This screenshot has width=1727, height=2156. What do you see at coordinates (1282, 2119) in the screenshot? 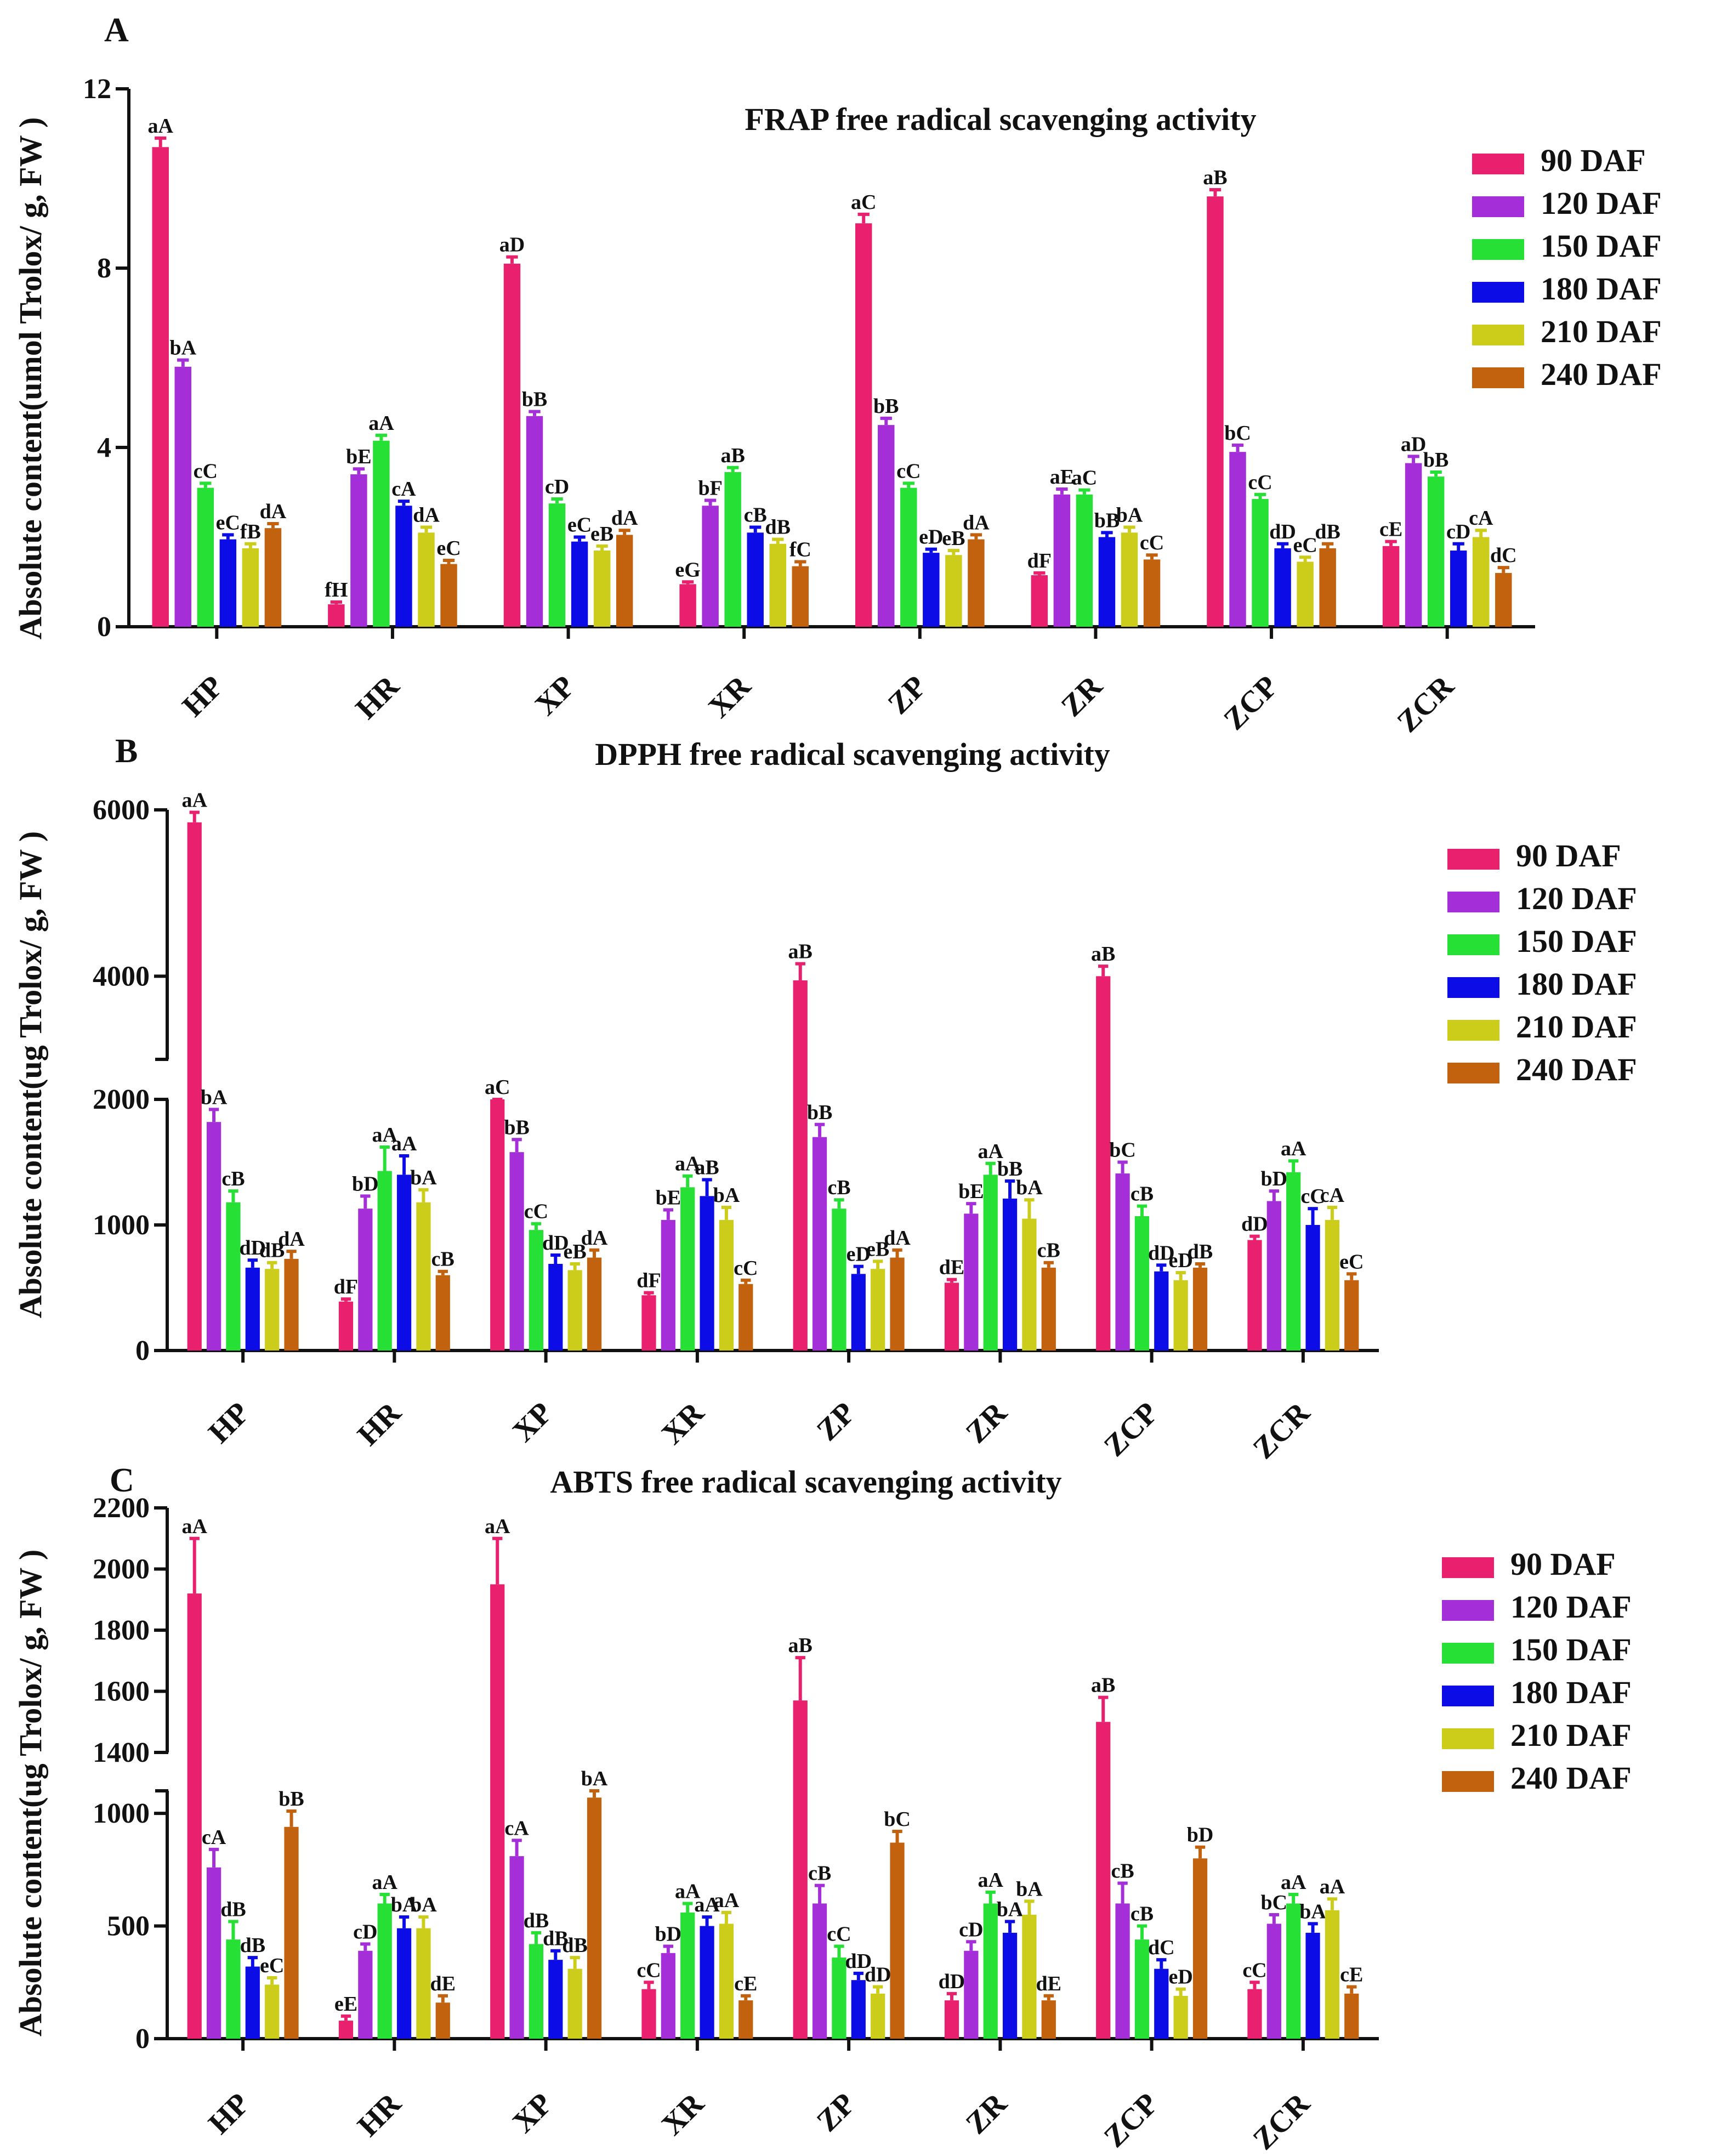
I see `x-category-label: ZCR` at bounding box center [1282, 2119].